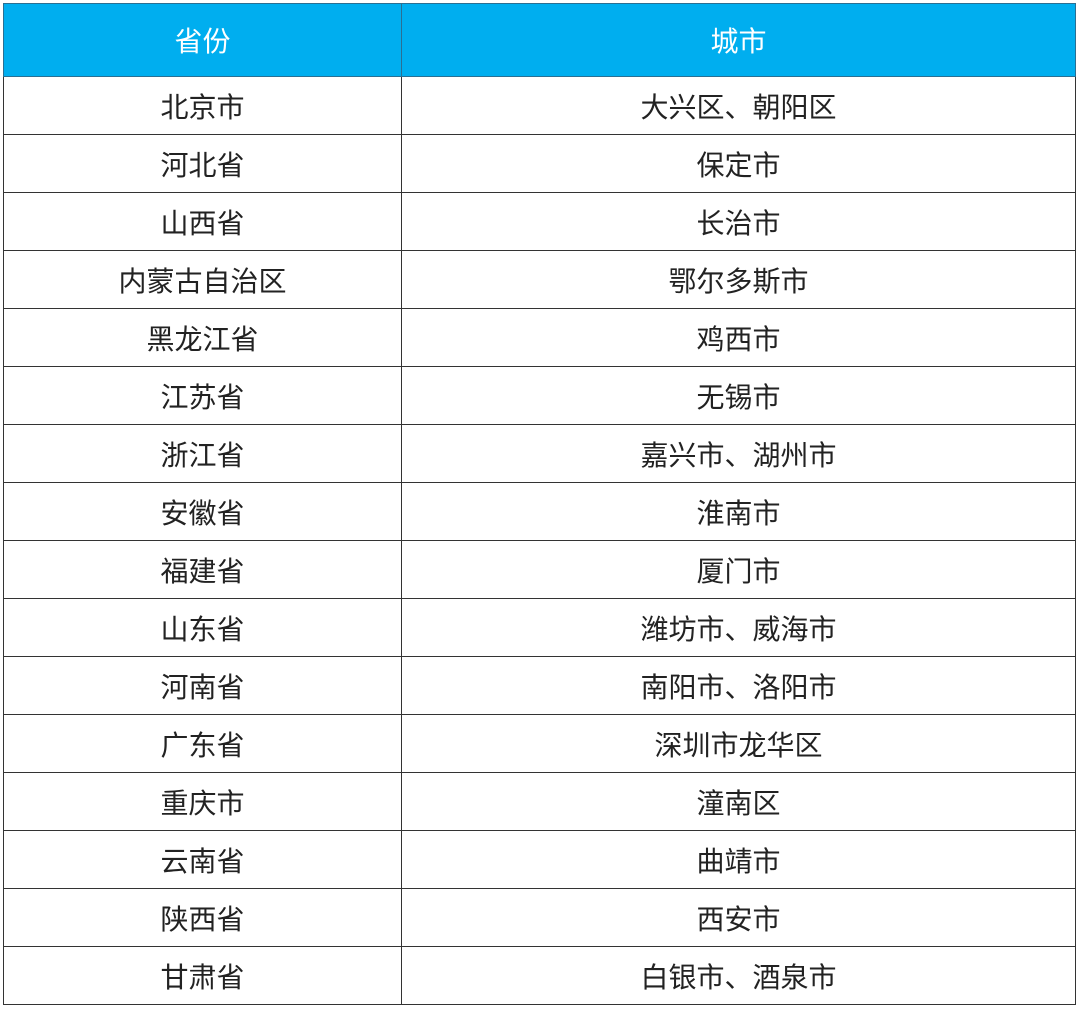  I want to click on city-cell: 淮南市, so click(738, 511).